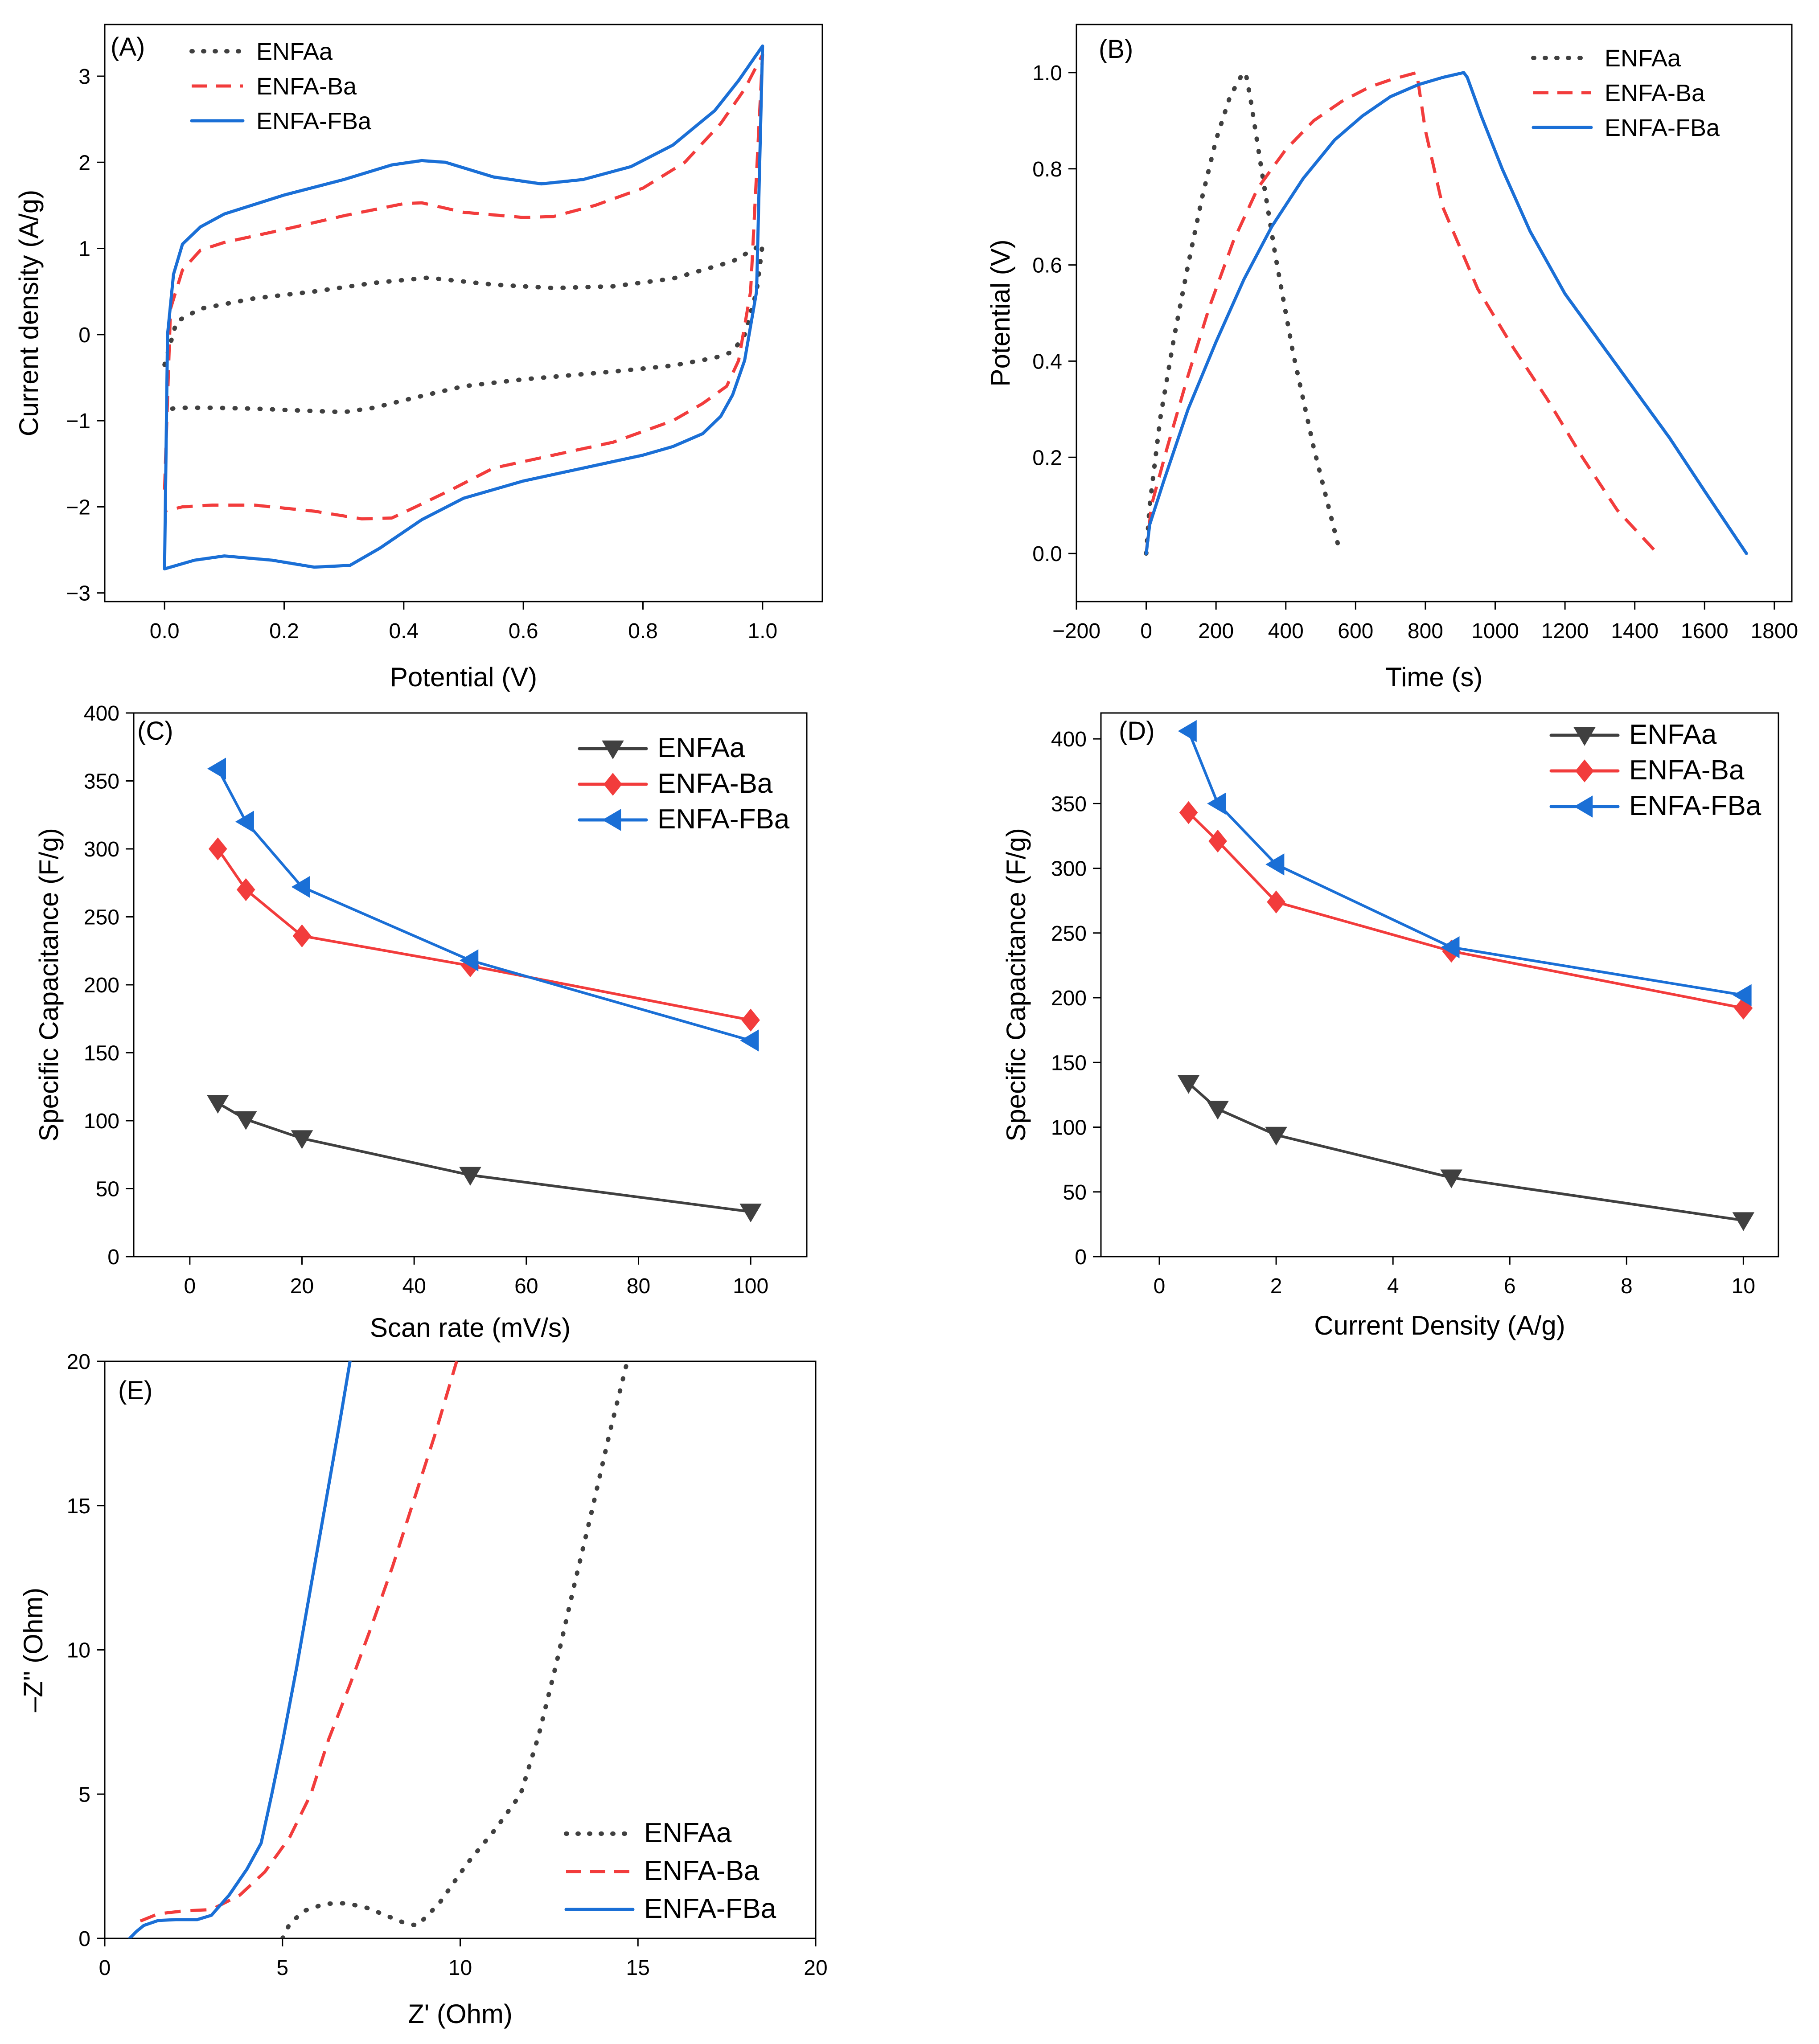 Image resolution: width=1819 pixels, height=2044 pixels. What do you see at coordinates (523, 631) in the screenshot?
I see `x-tick-label: 0.6` at bounding box center [523, 631].